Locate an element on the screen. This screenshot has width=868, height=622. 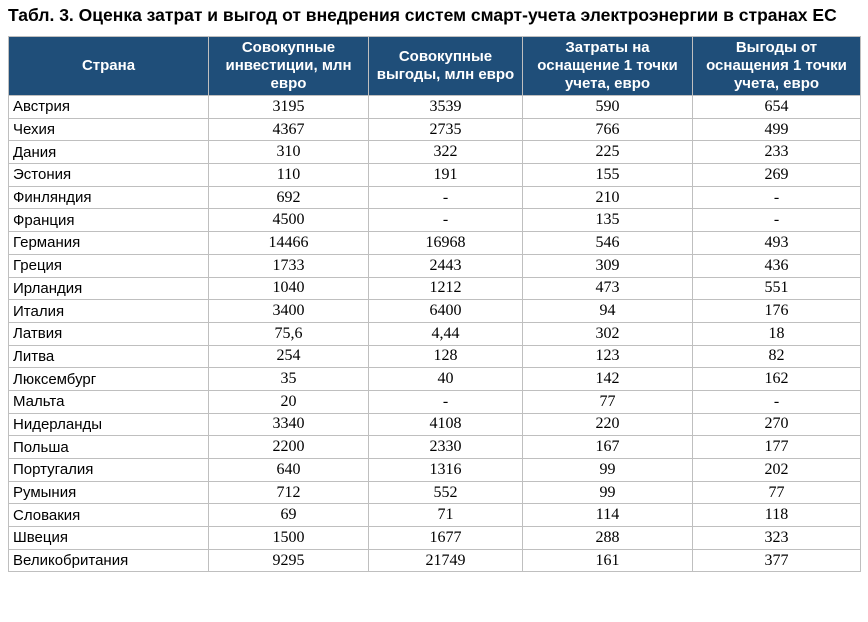
column-header-country: Страна is located at coordinates (108, 66).